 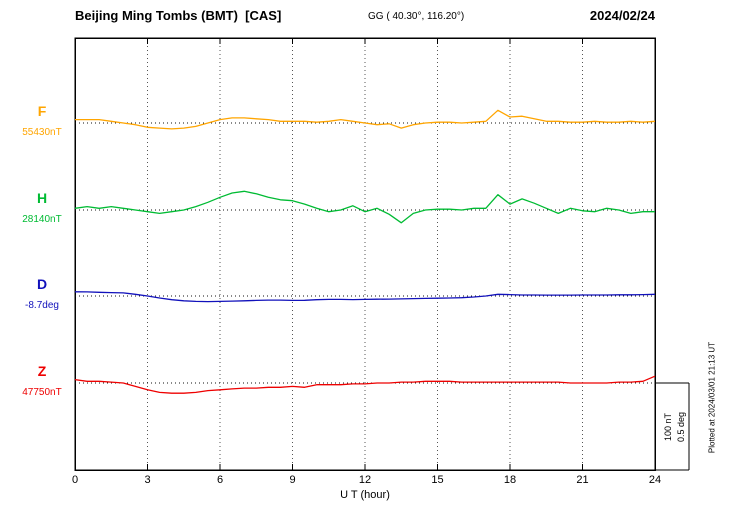 What do you see at coordinates (42, 219) in the screenshot?
I see `series-baseline-value-H: 28140nT` at bounding box center [42, 219].